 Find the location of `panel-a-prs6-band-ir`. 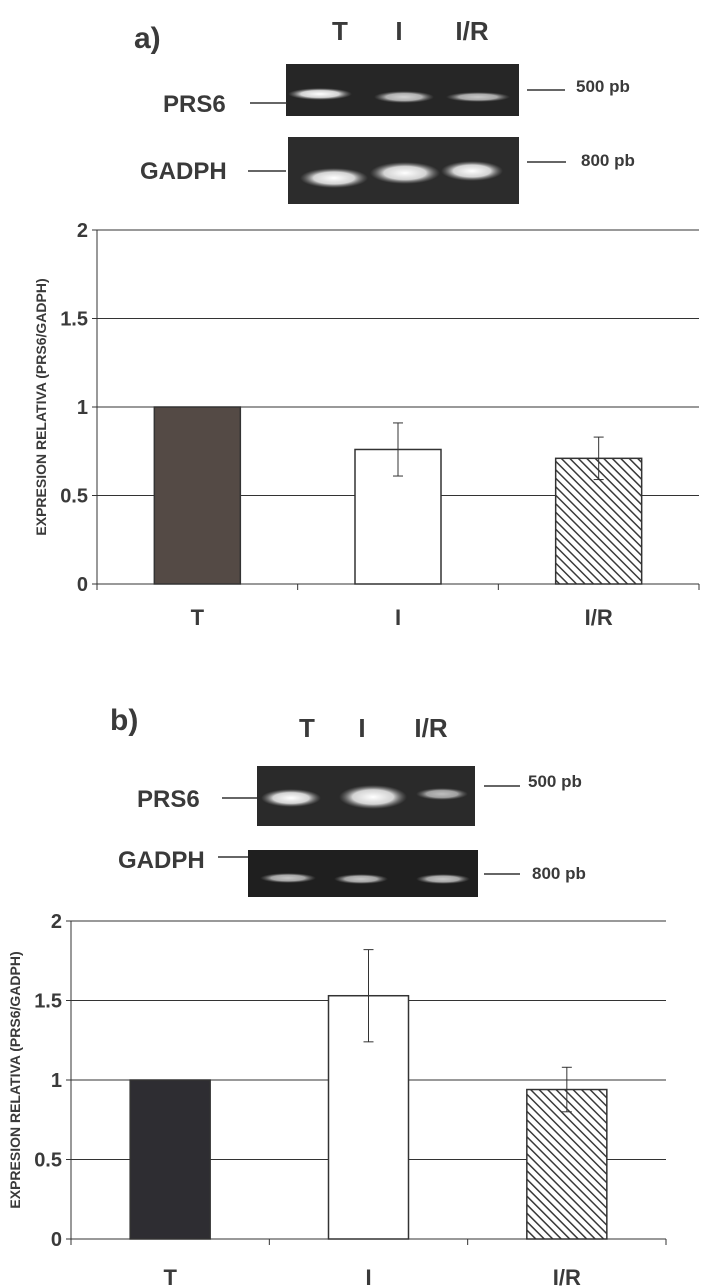

panel-a-prs6-band-ir is located at coordinates (478, 97).